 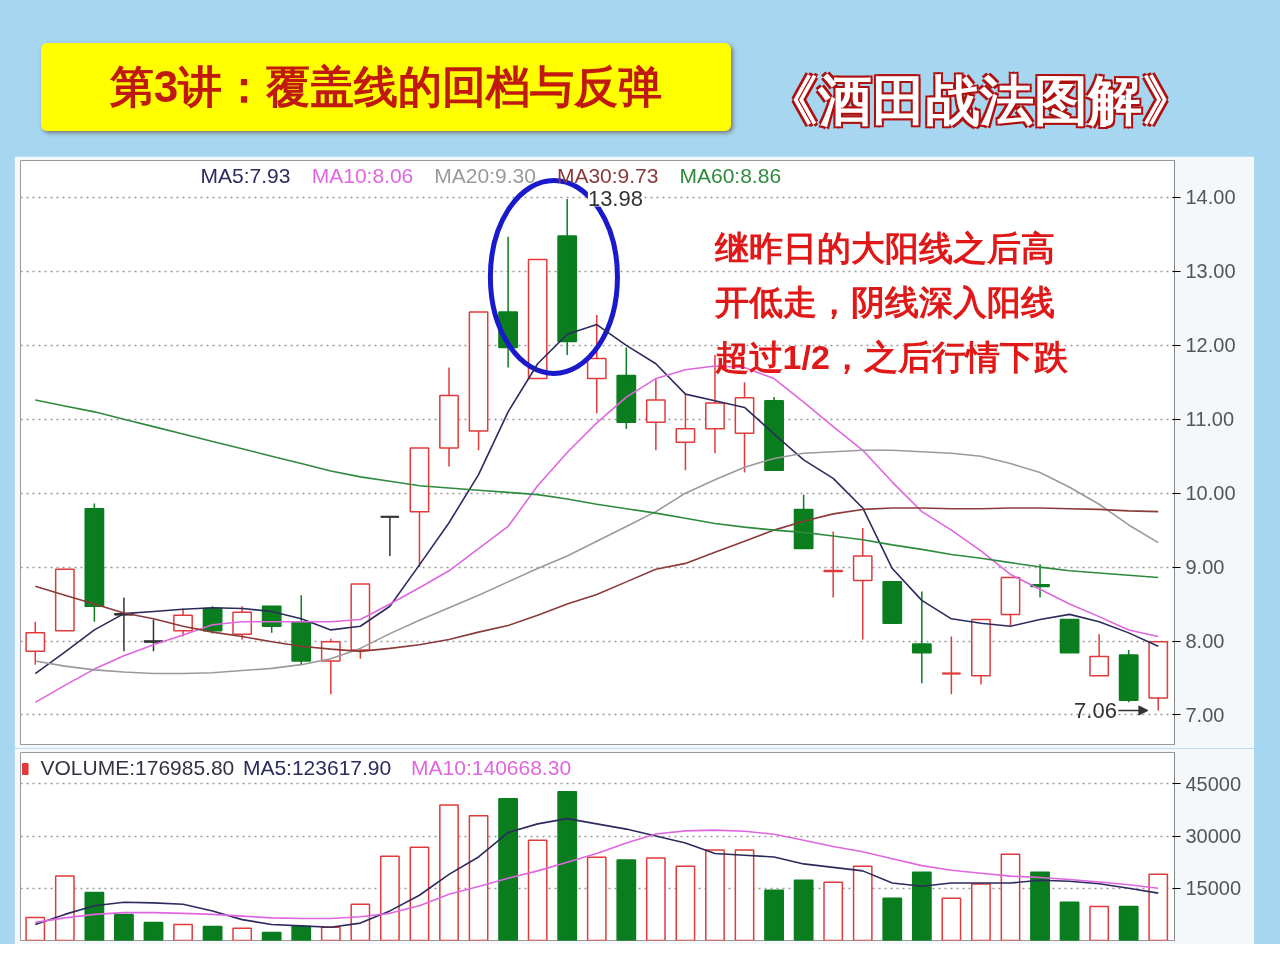 I want to click on annotation: 7.06, so click(x=1095, y=710).